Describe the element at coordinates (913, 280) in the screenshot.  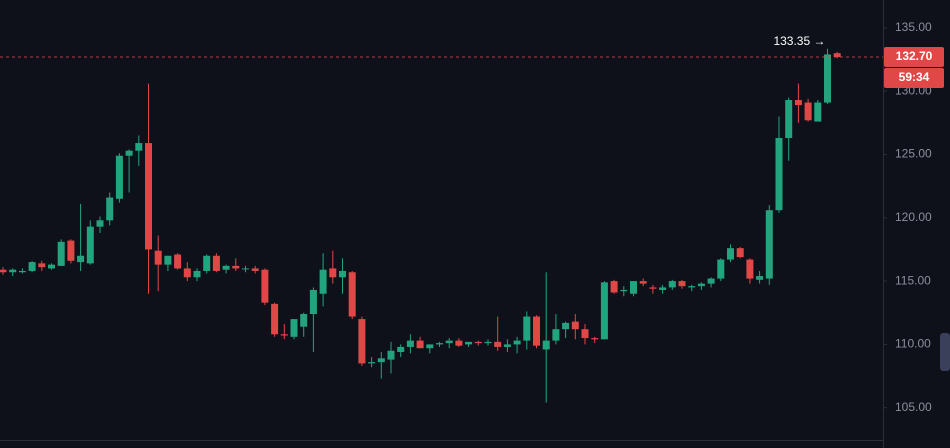
I see `y-tick-label: 115.00` at that location.